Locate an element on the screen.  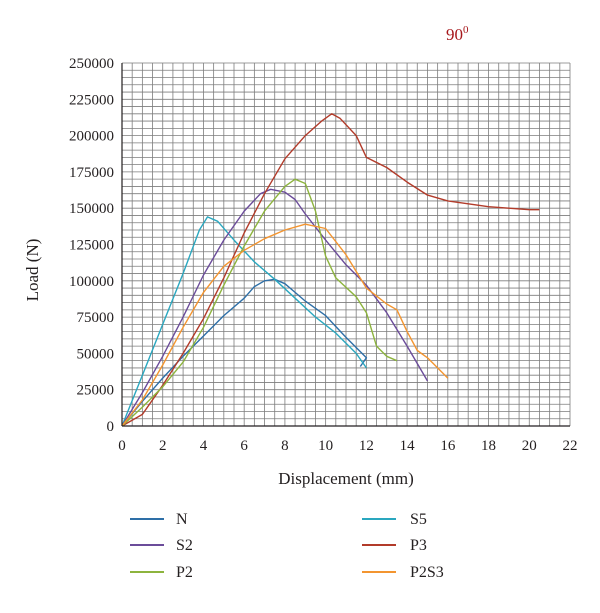
x-tick-label: 14 is located at coordinates (408, 446).